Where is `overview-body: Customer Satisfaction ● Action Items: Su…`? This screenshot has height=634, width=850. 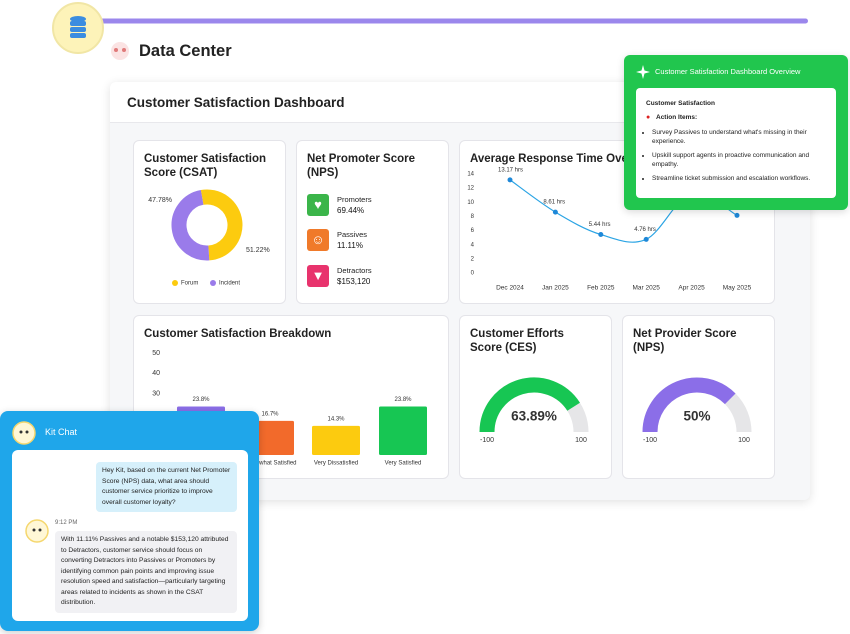 overview-body: Customer Satisfaction ● Action Items: Su… is located at coordinates (736, 143).